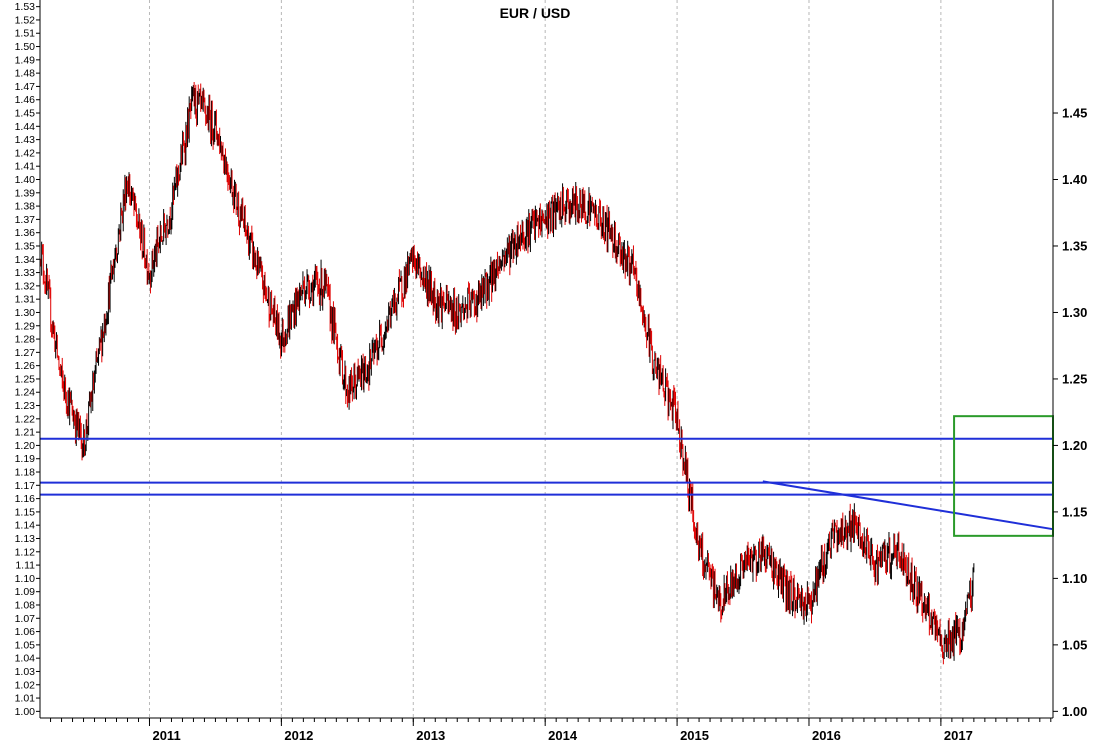 This screenshot has width=1095, height=746. What do you see at coordinates (25, 273) in the screenshot?
I see `left-tick-label: 1.33` at bounding box center [25, 273].